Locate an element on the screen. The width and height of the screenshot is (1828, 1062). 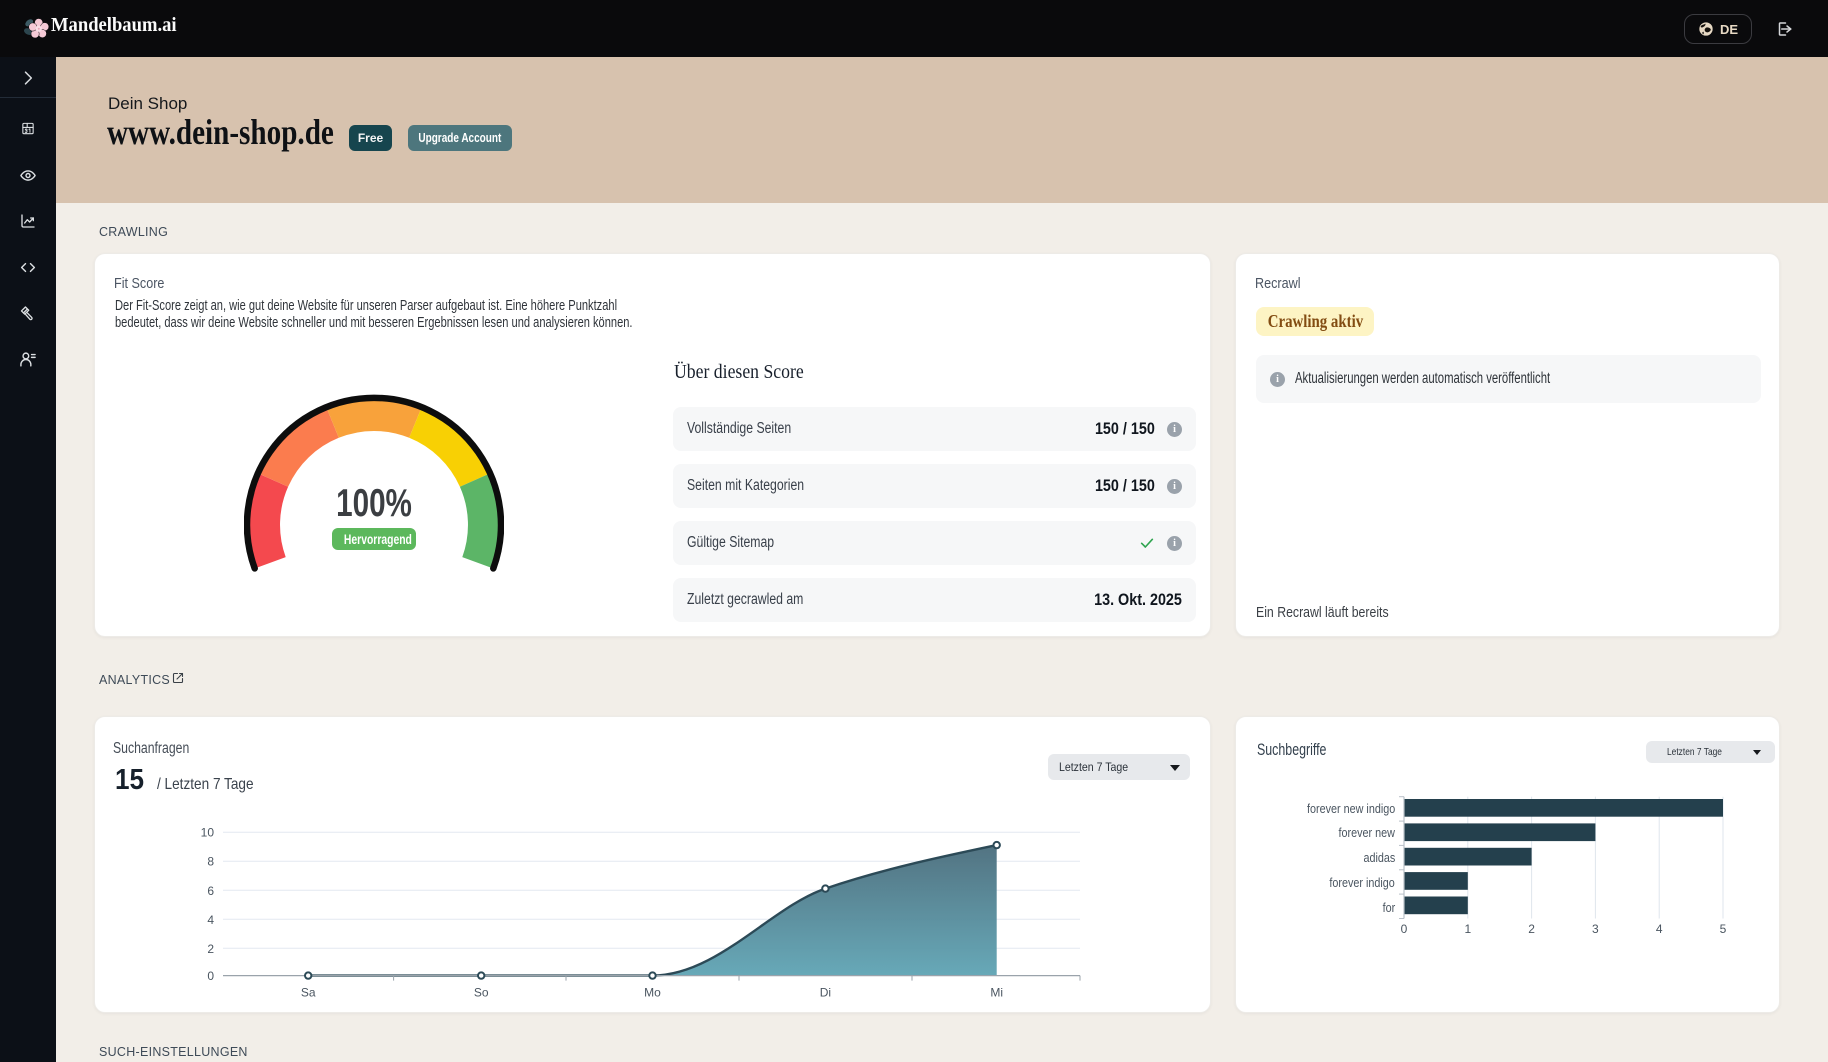
svg-text: Sa is located at coordinates (308, 993).